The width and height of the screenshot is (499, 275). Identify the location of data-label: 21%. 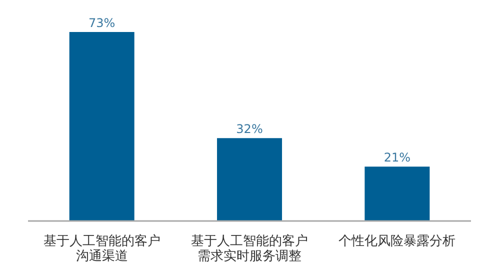
(397, 157).